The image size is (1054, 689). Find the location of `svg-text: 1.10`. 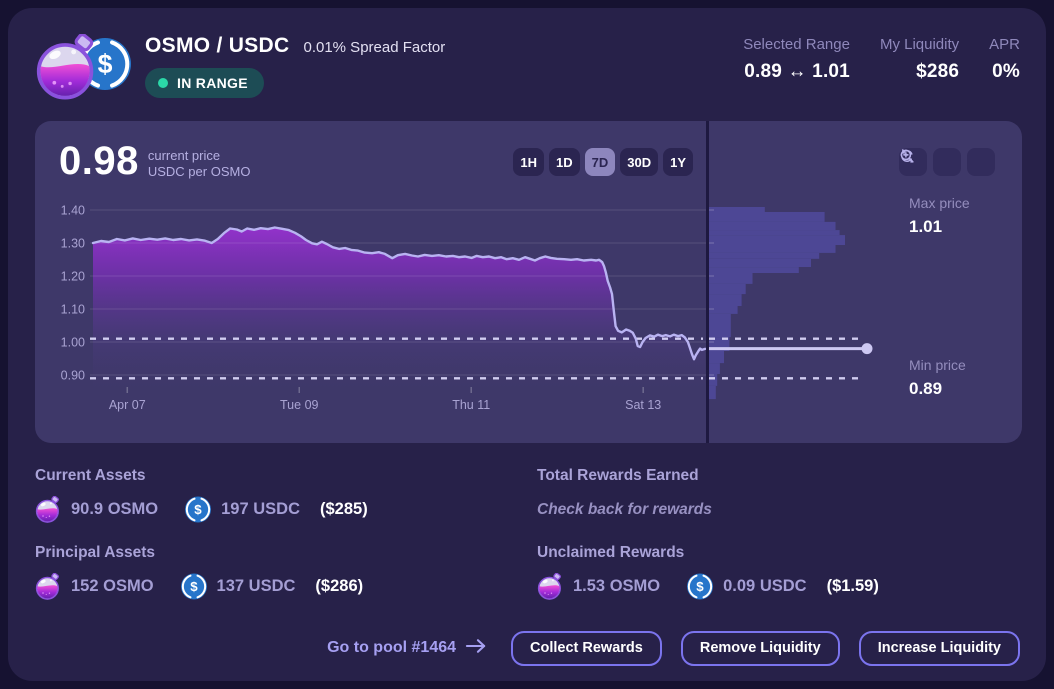

svg-text: 1.10 is located at coordinates (73, 310).